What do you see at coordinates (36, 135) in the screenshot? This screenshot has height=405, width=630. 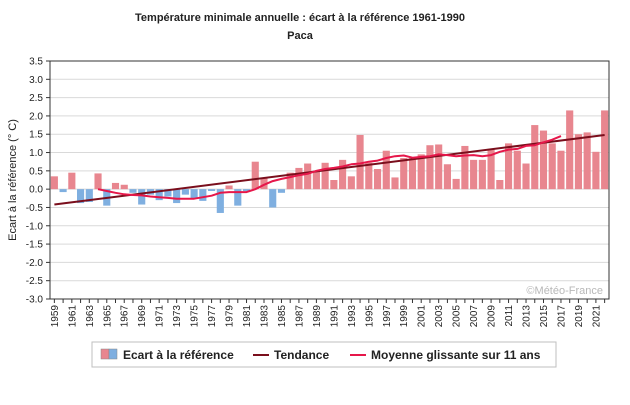 I see `y-tick-label: 1.5` at bounding box center [36, 135].